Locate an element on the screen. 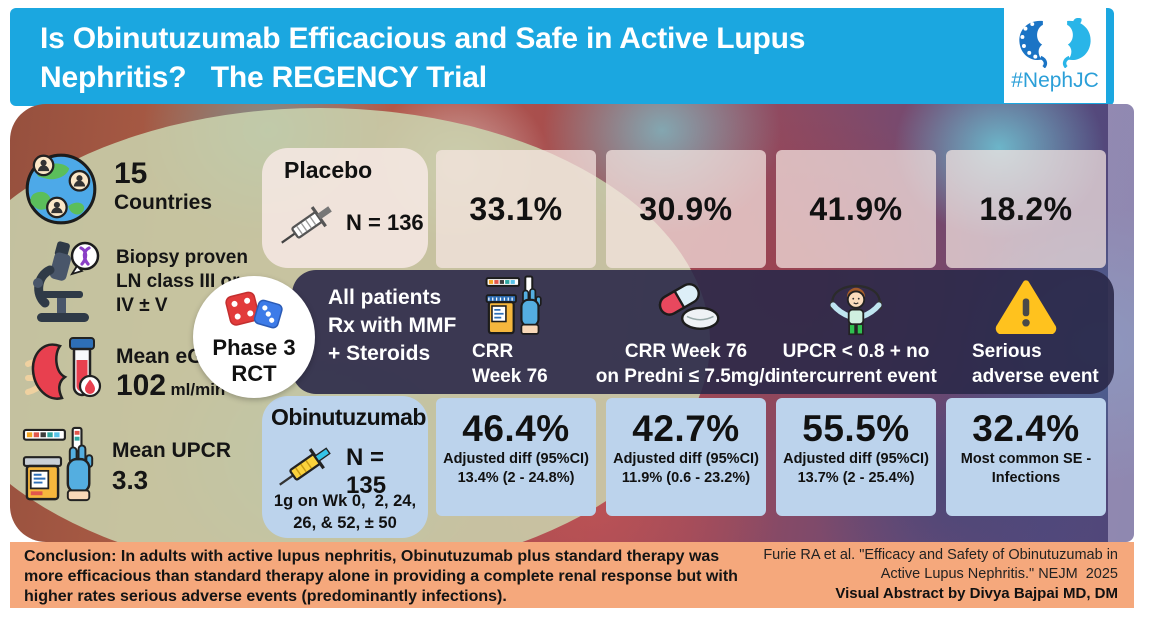 This screenshot has width=1152, height=621. nephjc-kidney-logo-icon is located at coordinates (1055, 43).